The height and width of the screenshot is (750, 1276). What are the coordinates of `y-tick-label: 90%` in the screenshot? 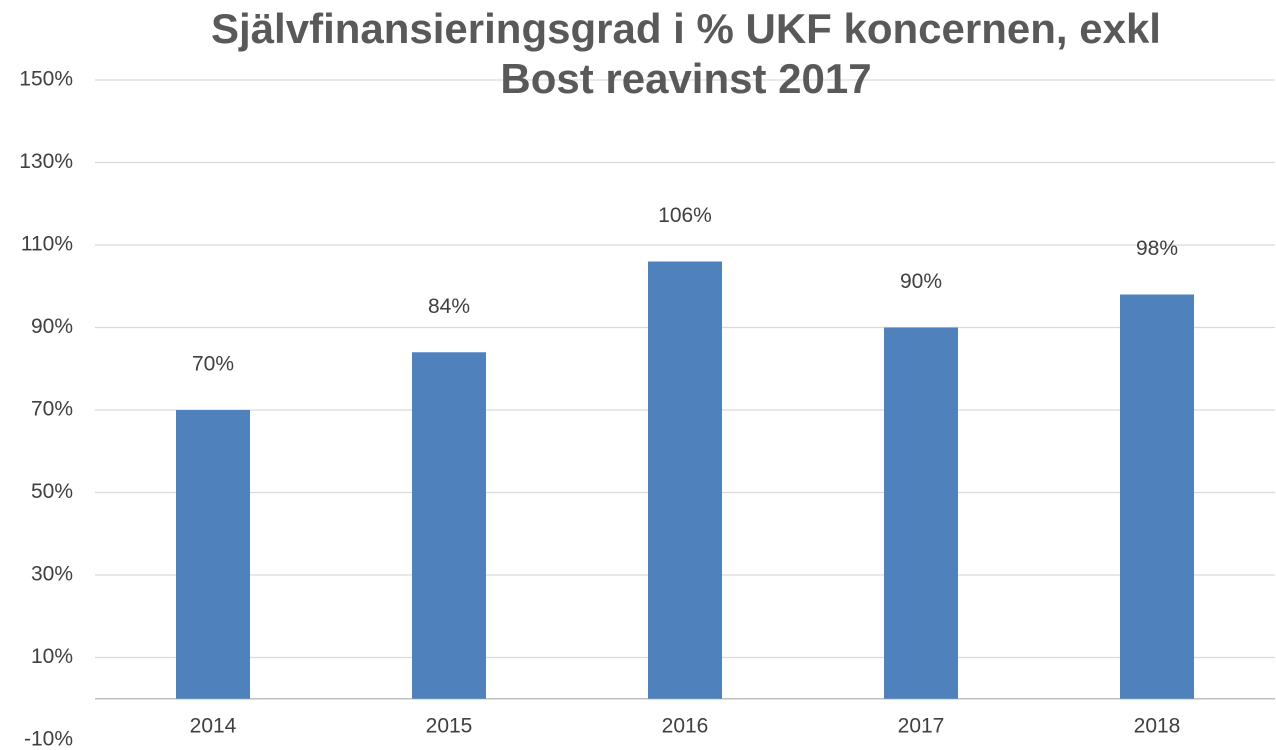 It's located at (52, 326).